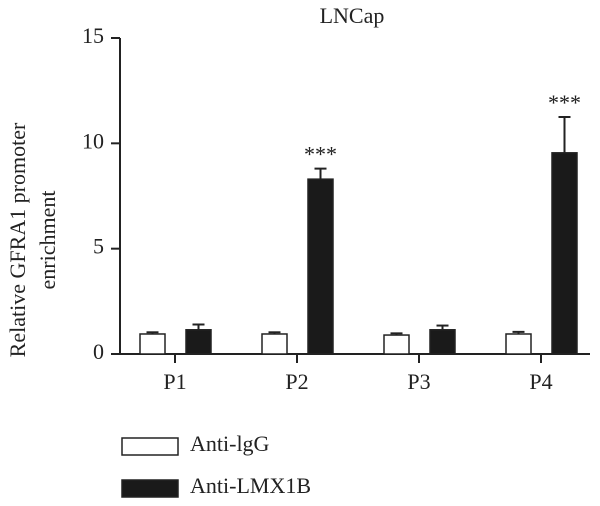 This screenshot has height=506, width=600. I want to click on legend-label: Anti-LMX1B, so click(250, 485).